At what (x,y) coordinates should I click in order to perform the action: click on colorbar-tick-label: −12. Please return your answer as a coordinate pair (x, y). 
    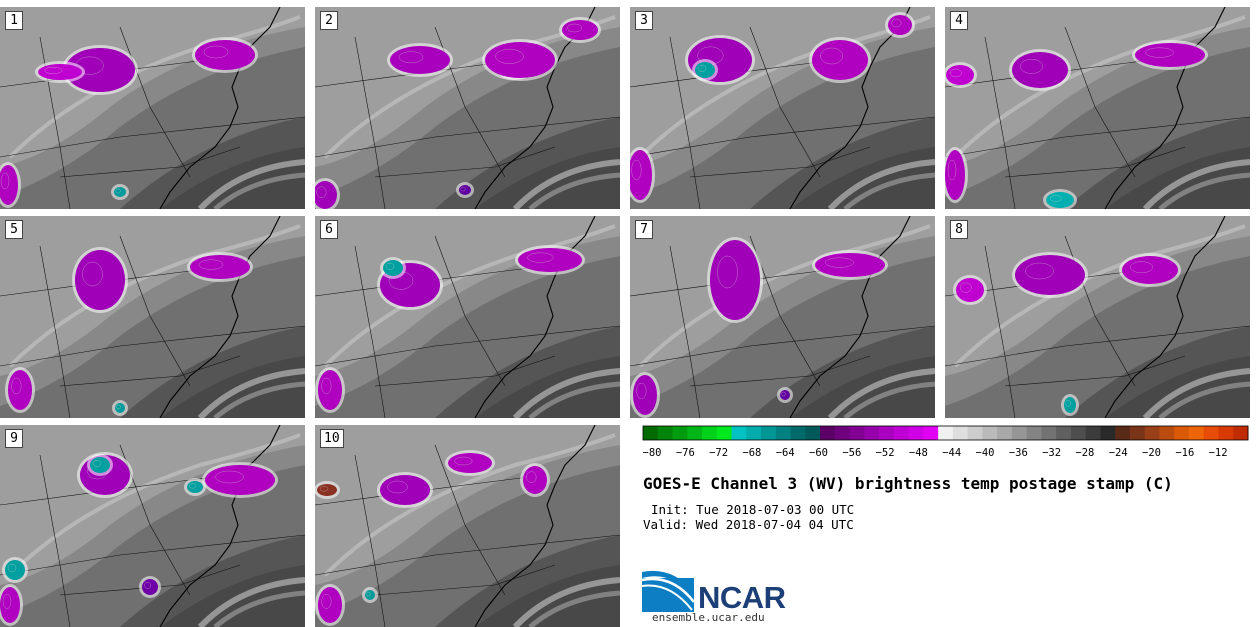
    Looking at the image, I should click on (1218, 453).